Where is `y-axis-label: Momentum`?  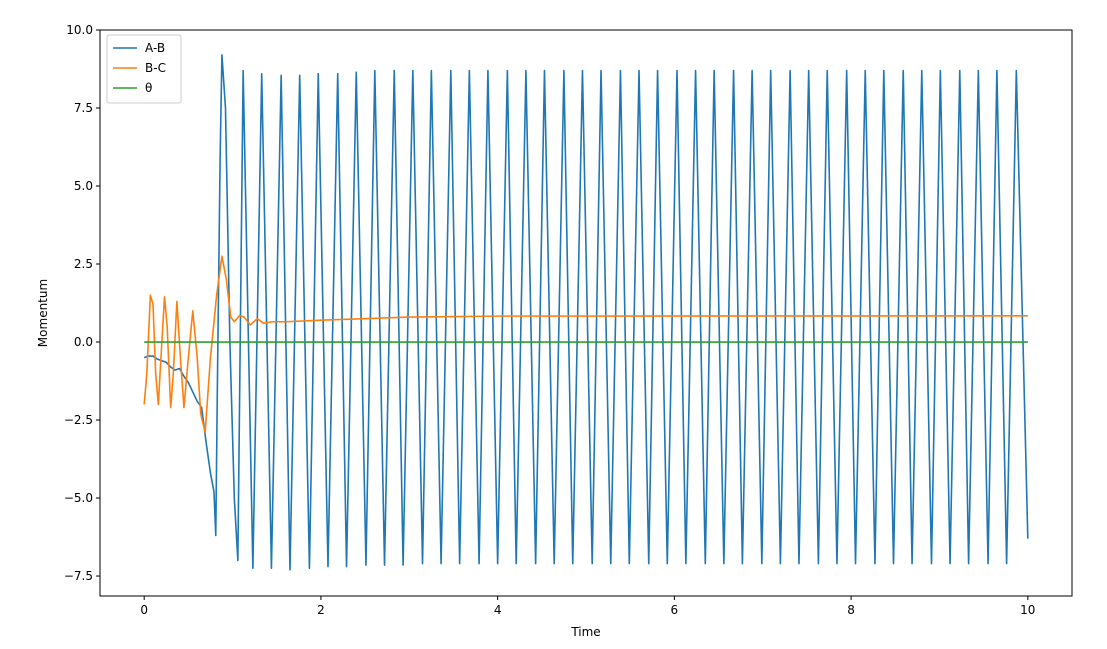
y-axis-label: Momentum is located at coordinates (43, 313).